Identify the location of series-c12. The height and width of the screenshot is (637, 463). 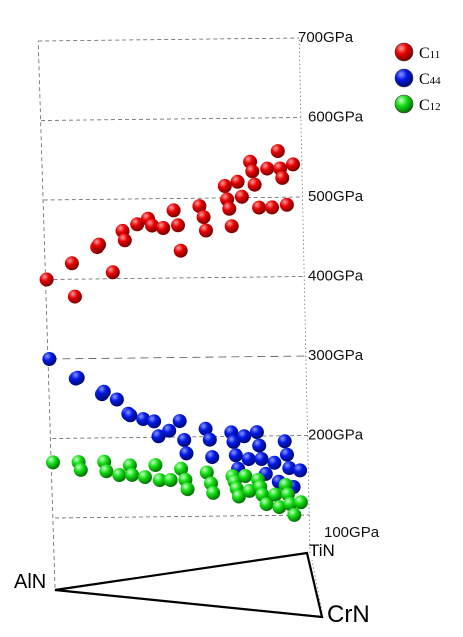
(177, 488).